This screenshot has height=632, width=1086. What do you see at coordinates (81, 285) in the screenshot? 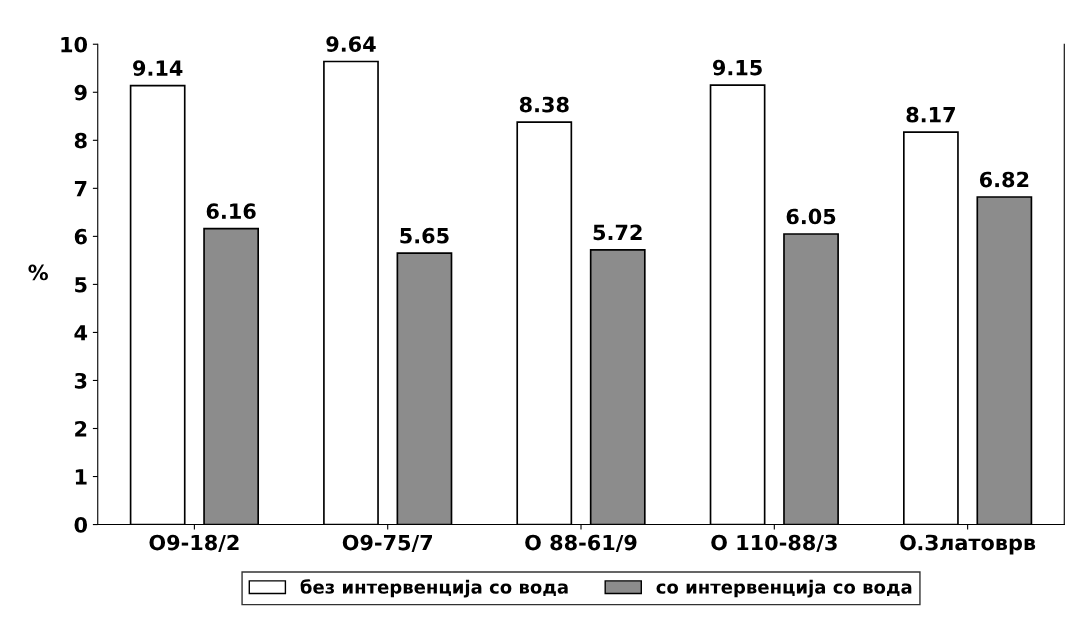
I see `y-tick-label: 5` at bounding box center [81, 285].